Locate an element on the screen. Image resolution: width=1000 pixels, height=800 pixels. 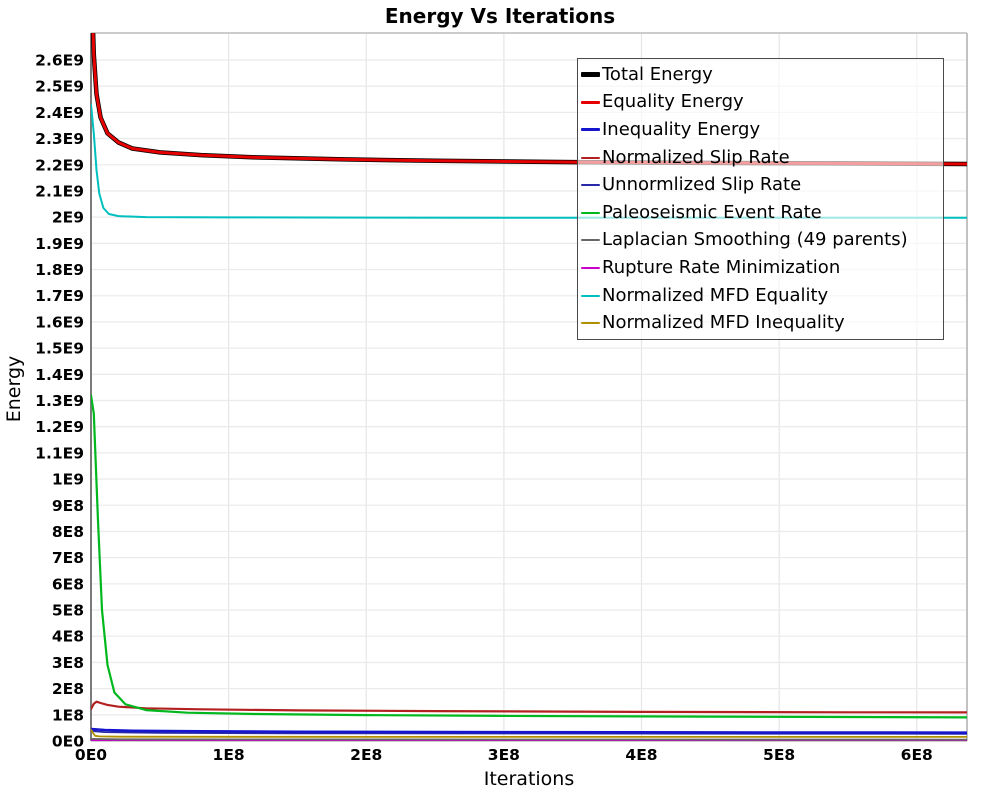
legend-label: Normalized MFD Equality is located at coordinates (715, 295).